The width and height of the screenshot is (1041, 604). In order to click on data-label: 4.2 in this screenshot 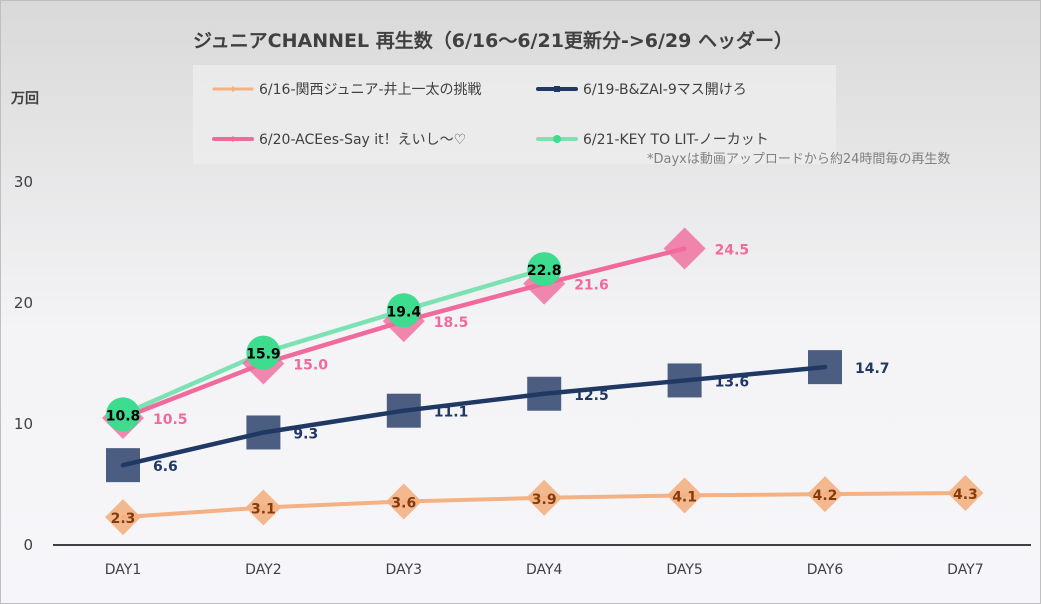, I will do `click(825, 496)`.